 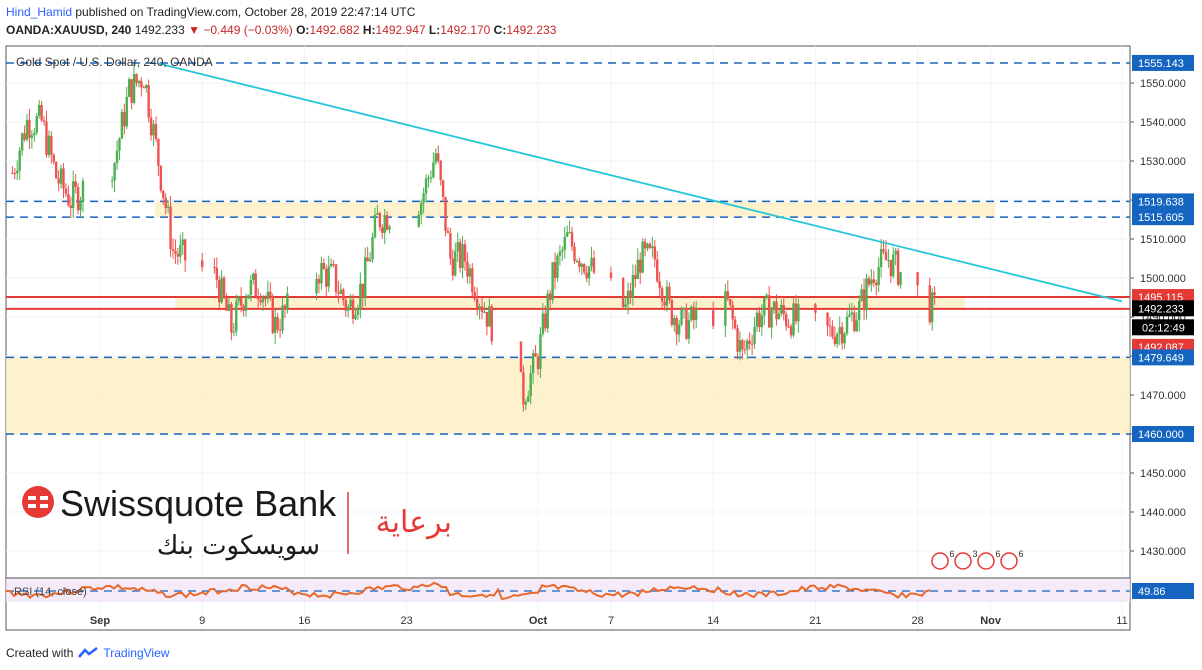 What do you see at coordinates (568, 623) in the screenshot?
I see `time-axis: Sep 9 16 23 Oct 7 14 21 28 Nov 11` at bounding box center [568, 623].